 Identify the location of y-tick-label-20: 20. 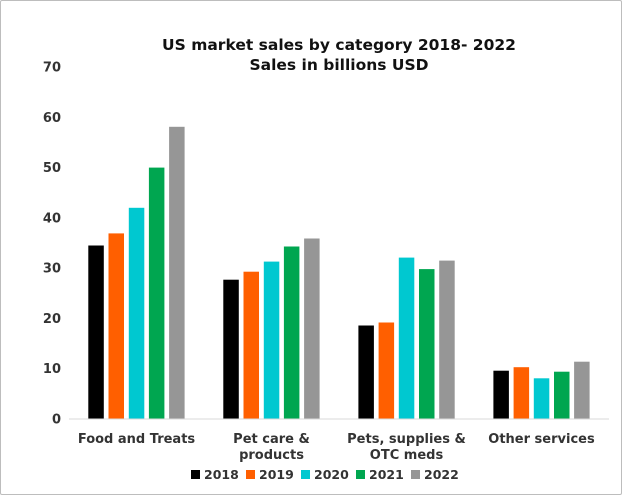
(52, 319).